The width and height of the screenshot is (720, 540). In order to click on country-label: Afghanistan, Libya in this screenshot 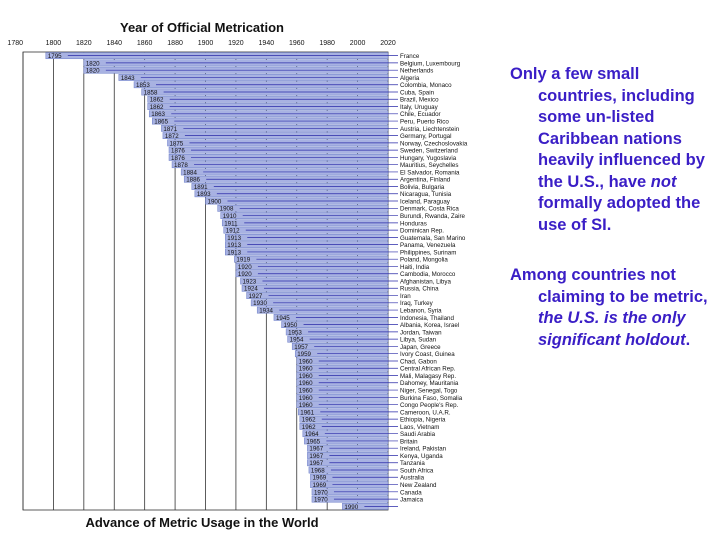, I will do `click(425, 281)`.